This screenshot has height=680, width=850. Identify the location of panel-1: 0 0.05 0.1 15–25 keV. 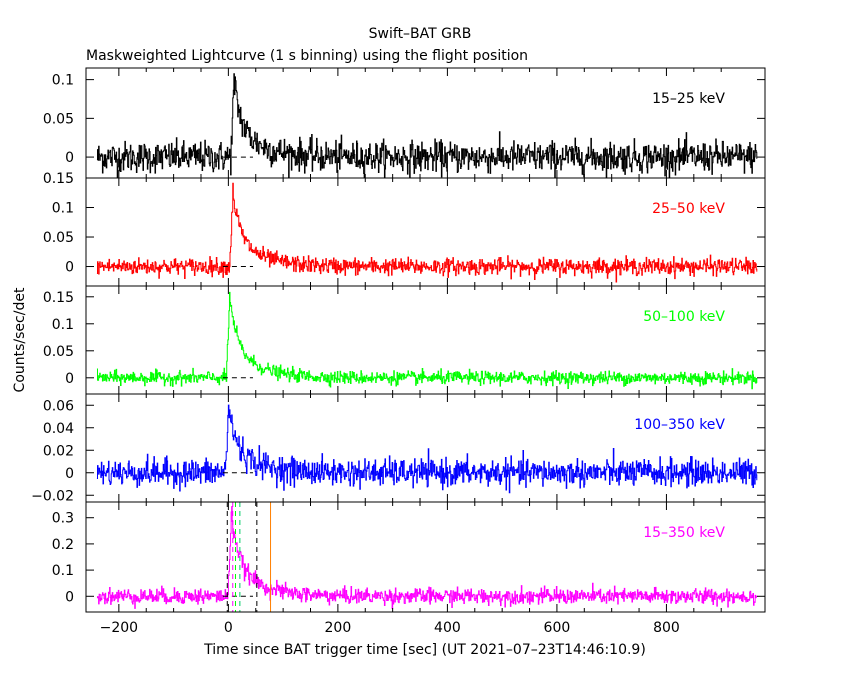
(404, 123).